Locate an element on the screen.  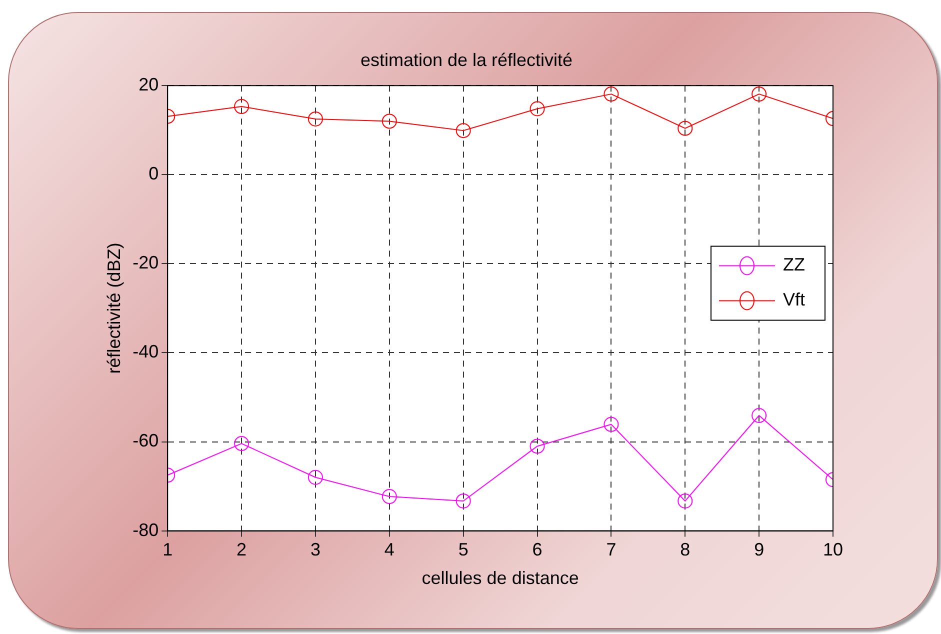
x-tick-label: 2 is located at coordinates (241, 550).